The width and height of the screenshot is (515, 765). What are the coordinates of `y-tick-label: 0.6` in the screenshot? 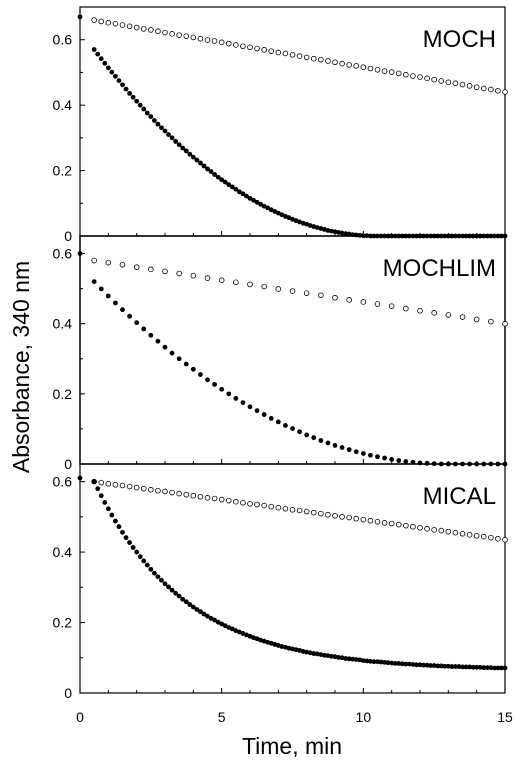 It's located at (63, 254).